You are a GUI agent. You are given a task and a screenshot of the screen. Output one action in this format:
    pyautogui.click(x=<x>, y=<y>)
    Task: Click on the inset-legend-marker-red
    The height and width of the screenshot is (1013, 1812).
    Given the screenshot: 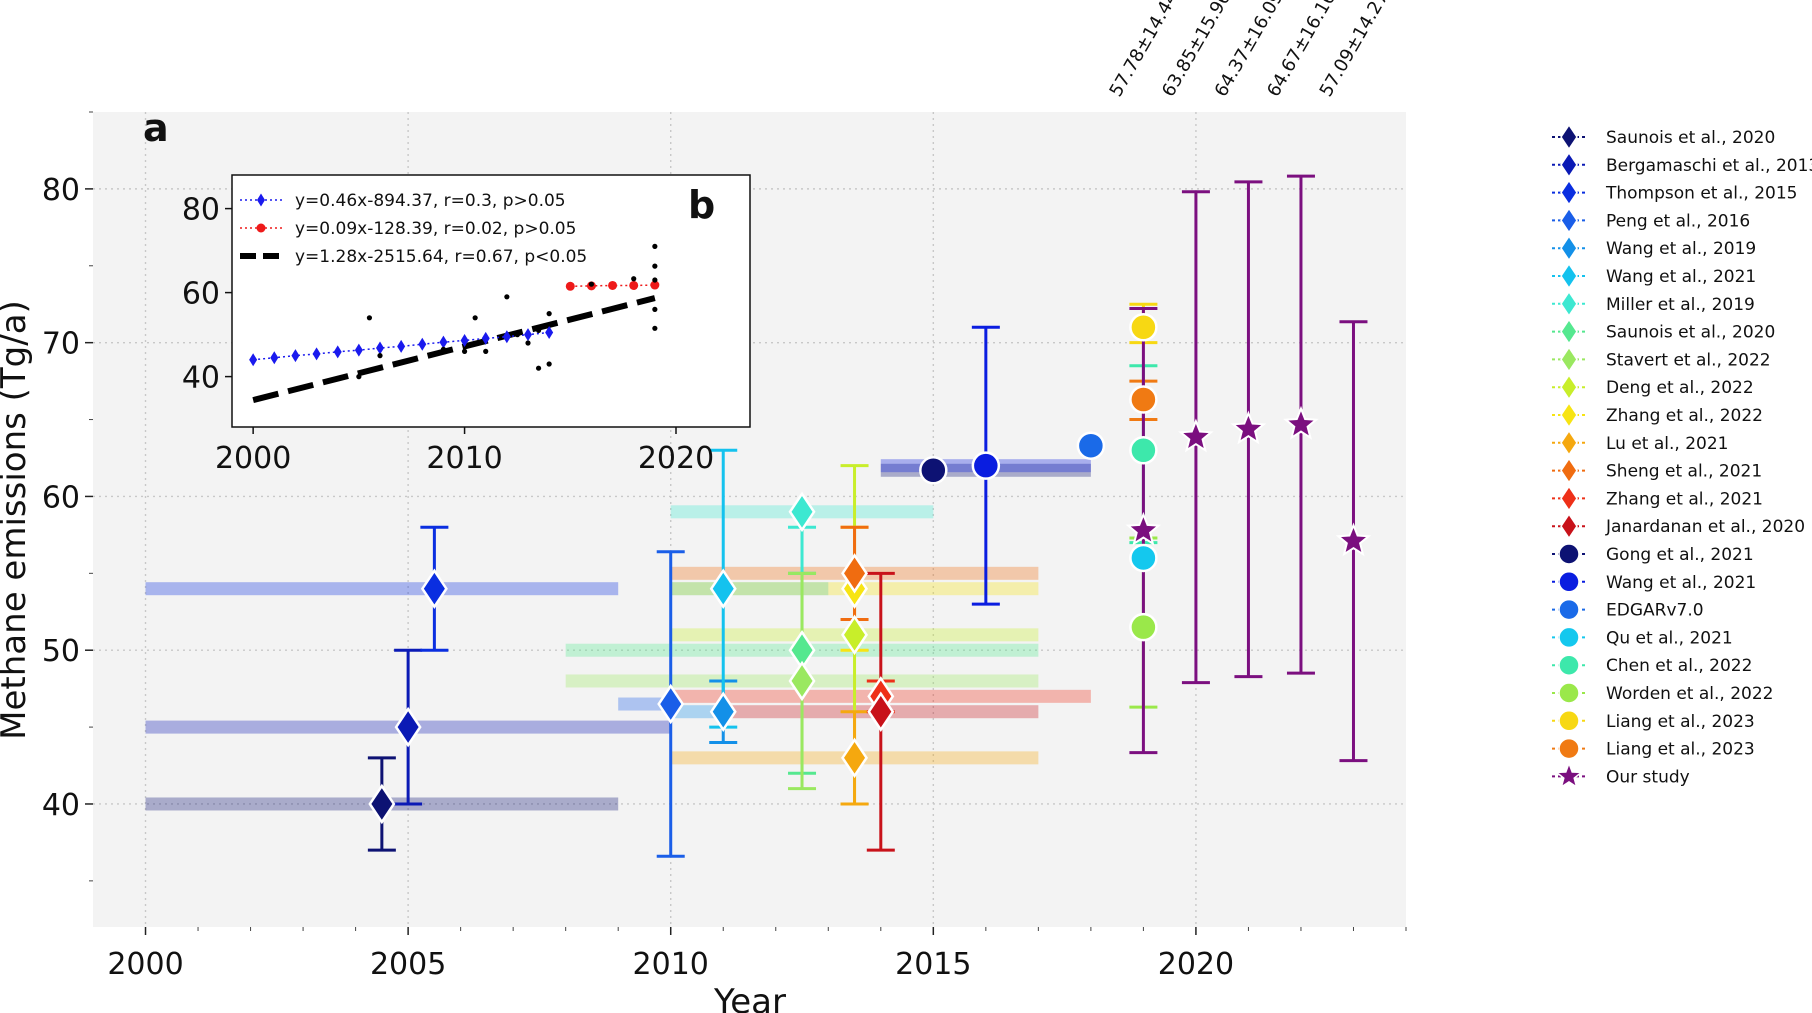 What is the action you would take?
    pyautogui.click(x=261, y=228)
    